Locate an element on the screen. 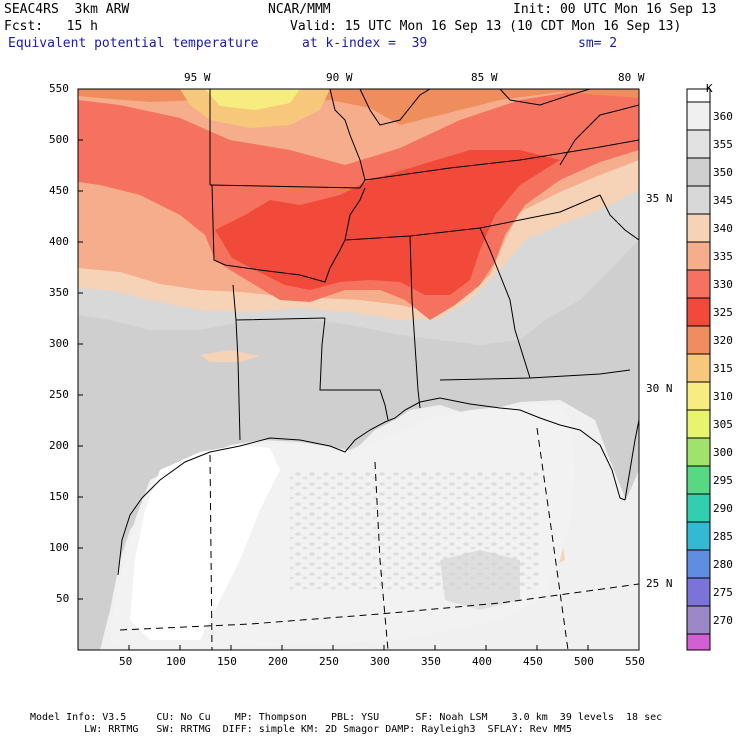  x-tick-label: 150 is located at coordinates (227, 661).